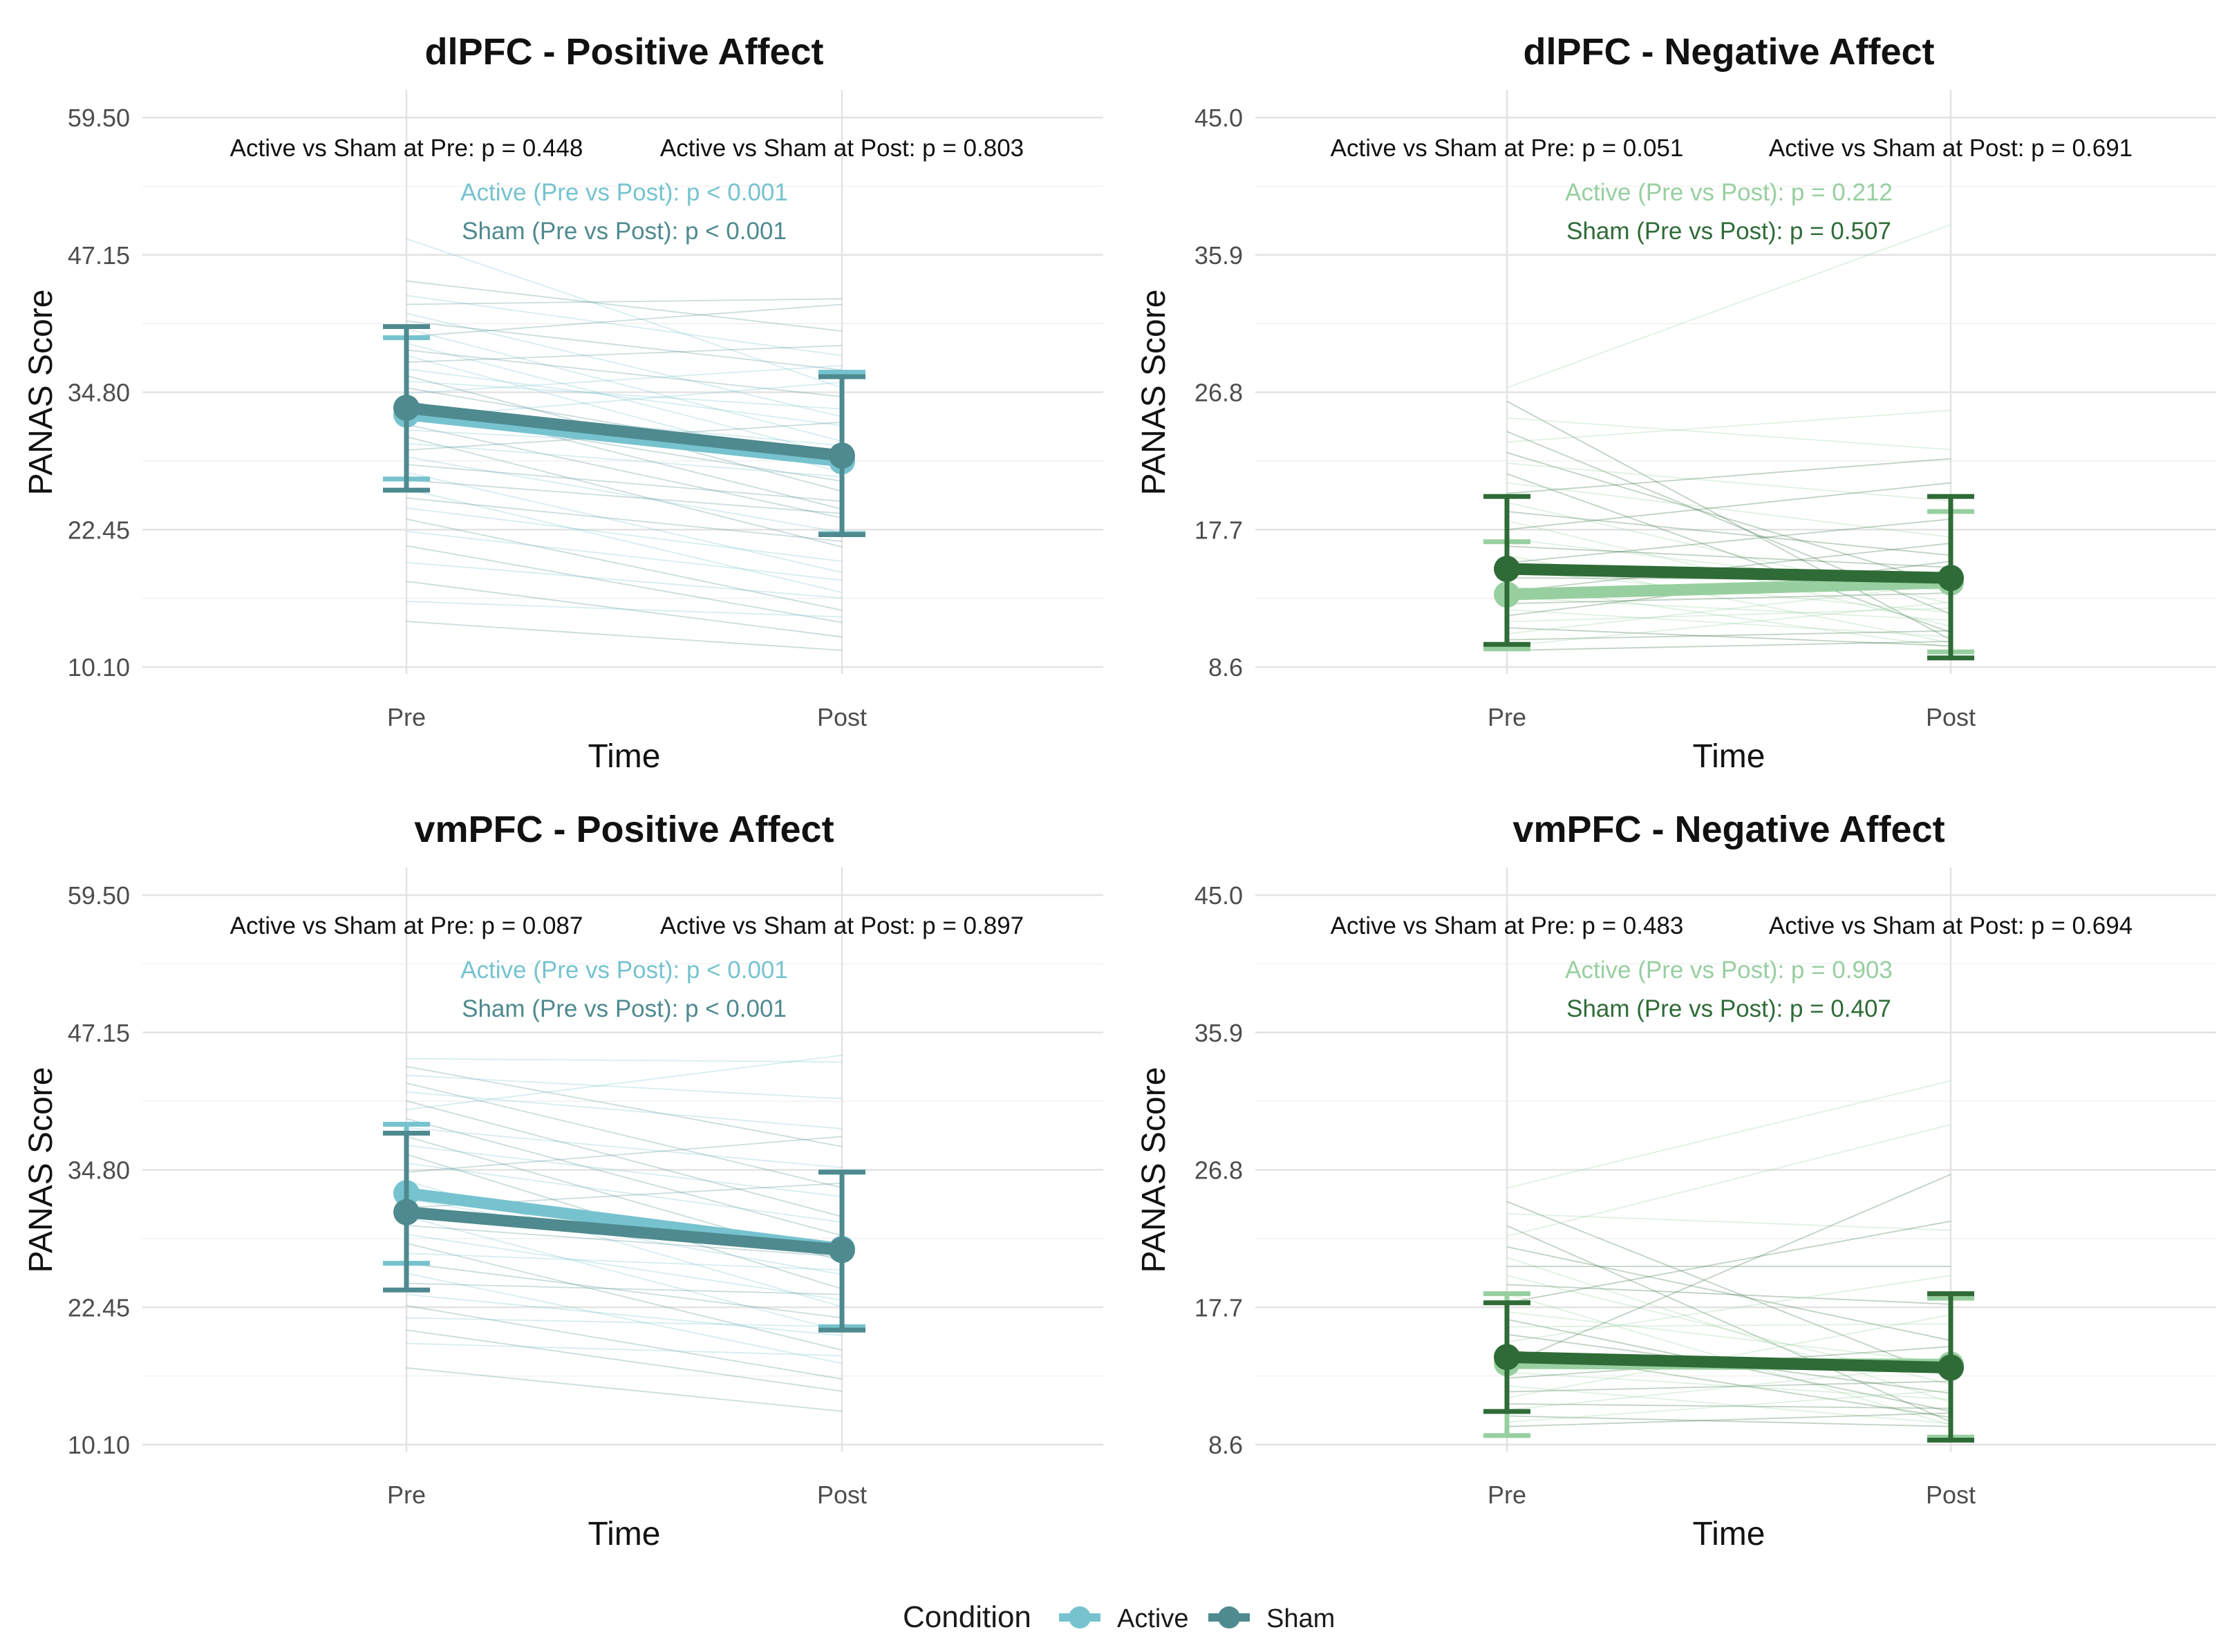 The height and width of the screenshot is (1652, 2230). What do you see at coordinates (99, 1445) in the screenshot?
I see `y-tick-label: 10.10` at bounding box center [99, 1445].